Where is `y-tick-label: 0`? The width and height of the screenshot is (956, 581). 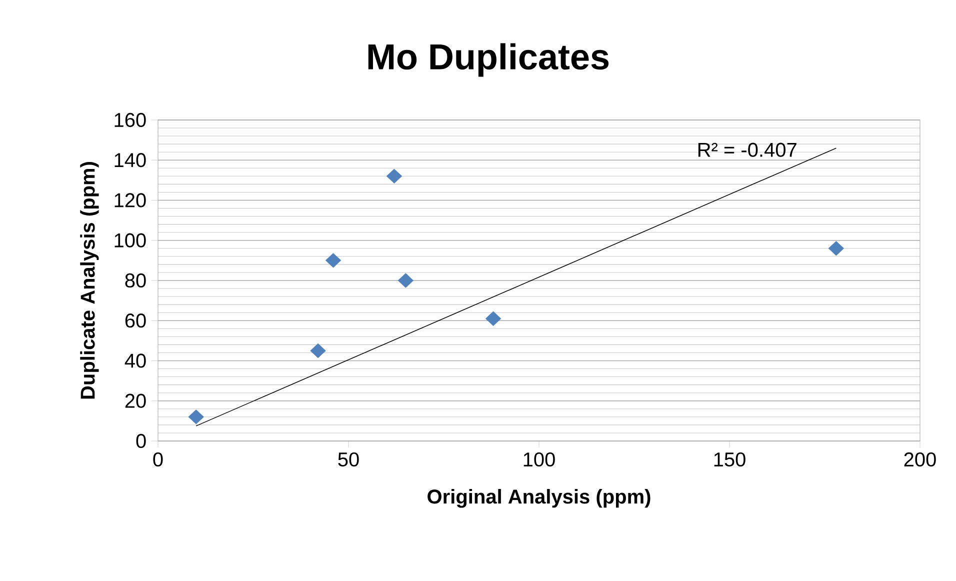 y-tick-label: 0 is located at coordinates (141, 441).